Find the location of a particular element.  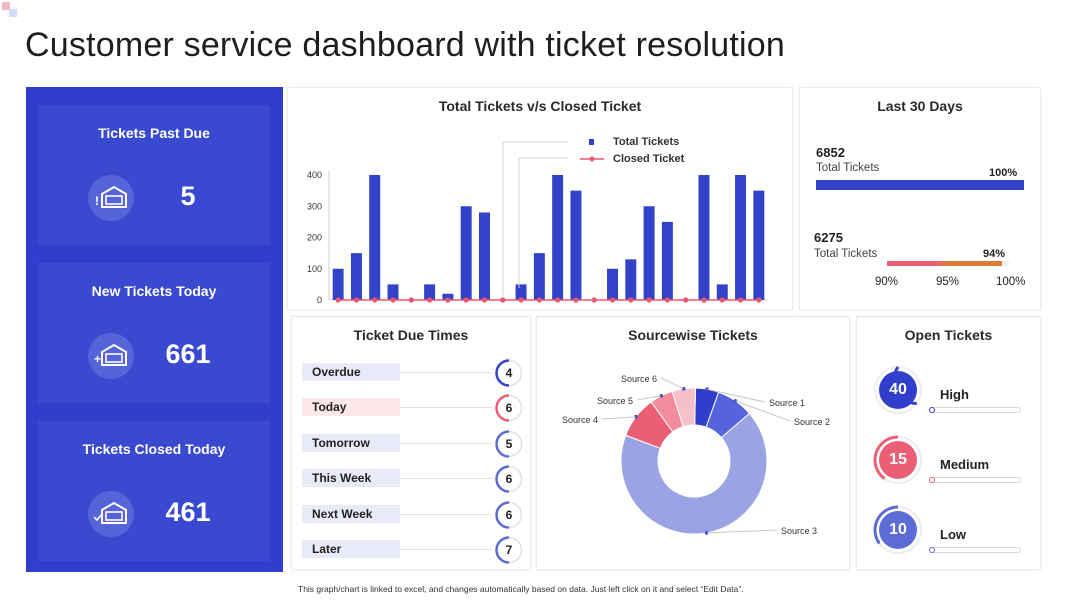

stat-card-past-due: Tickets Past Due ! 5 is located at coordinates (154, 175).